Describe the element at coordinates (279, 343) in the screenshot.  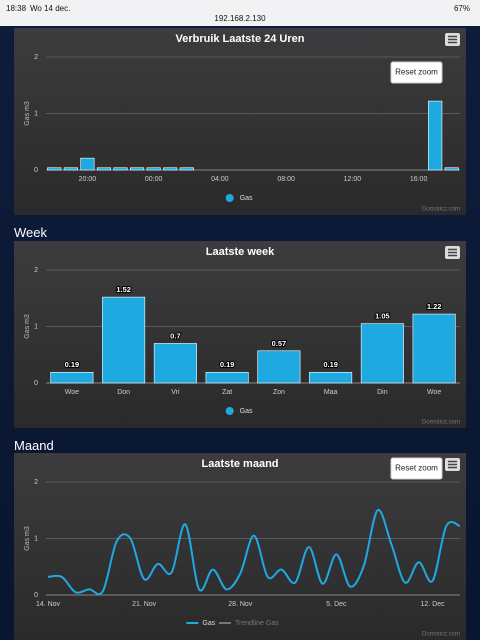
I see `data-label: 0.57` at that location.